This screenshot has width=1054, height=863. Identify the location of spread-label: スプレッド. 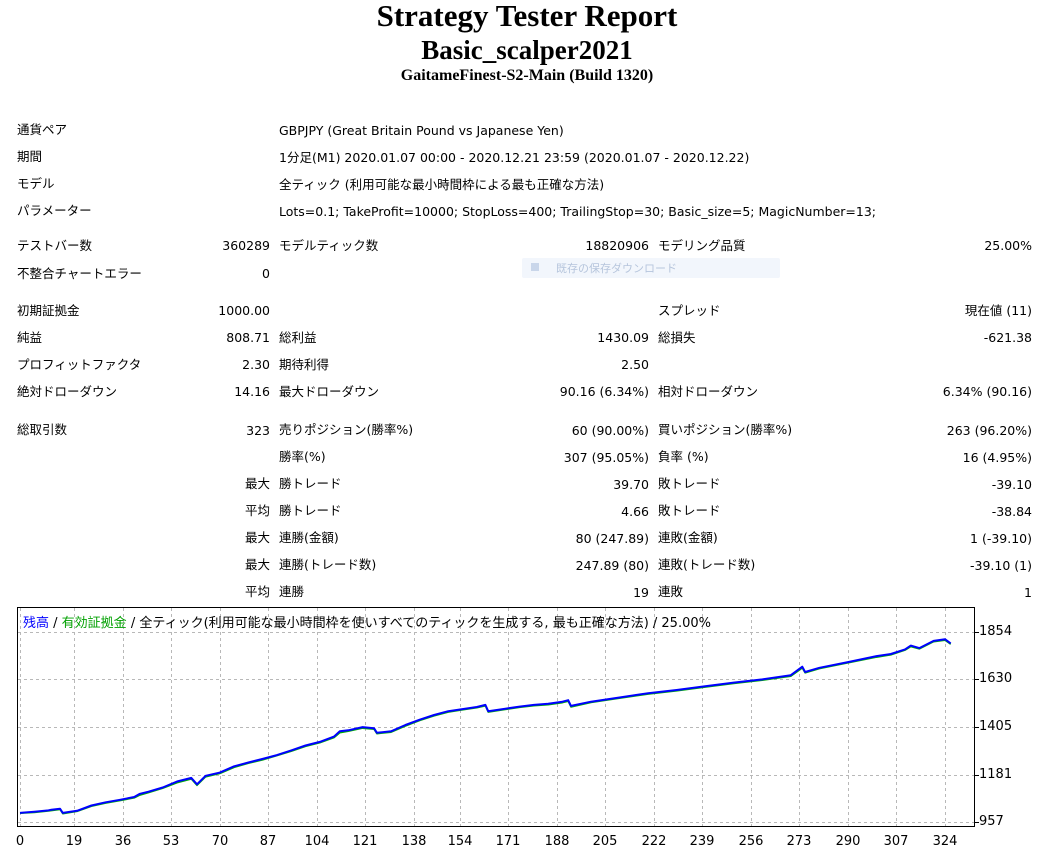
(689, 310).